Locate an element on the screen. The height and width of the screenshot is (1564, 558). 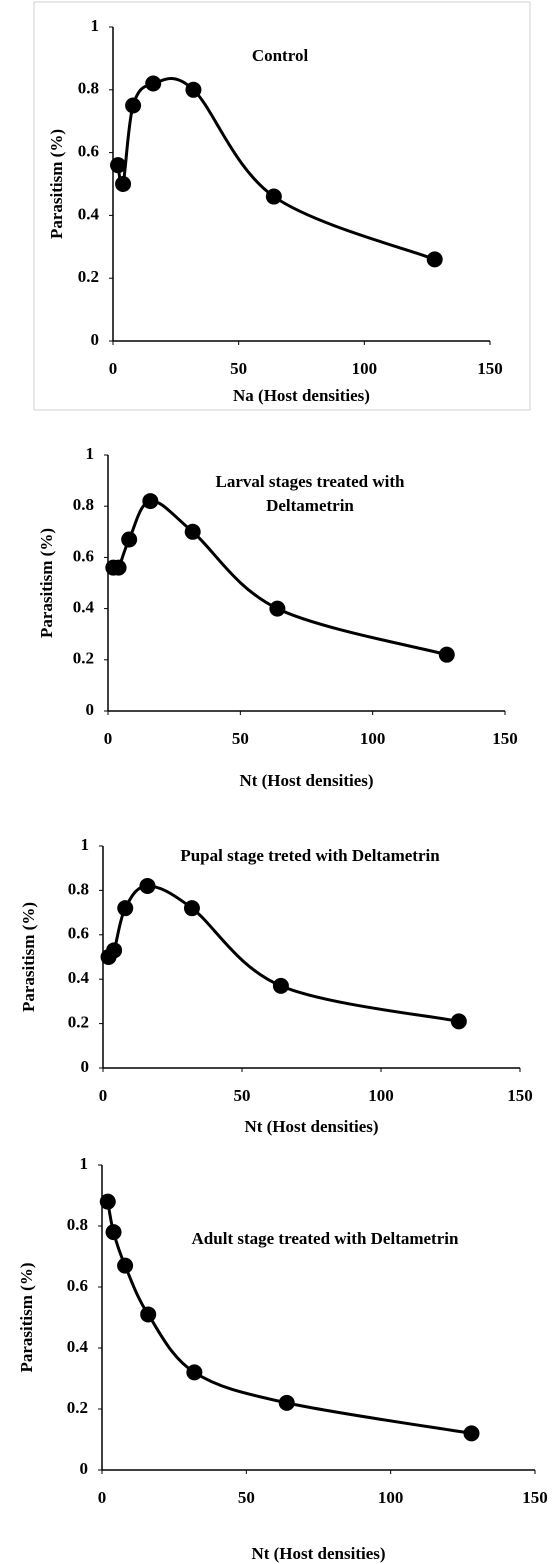
chart-title: Control is located at coordinates (280, 55).